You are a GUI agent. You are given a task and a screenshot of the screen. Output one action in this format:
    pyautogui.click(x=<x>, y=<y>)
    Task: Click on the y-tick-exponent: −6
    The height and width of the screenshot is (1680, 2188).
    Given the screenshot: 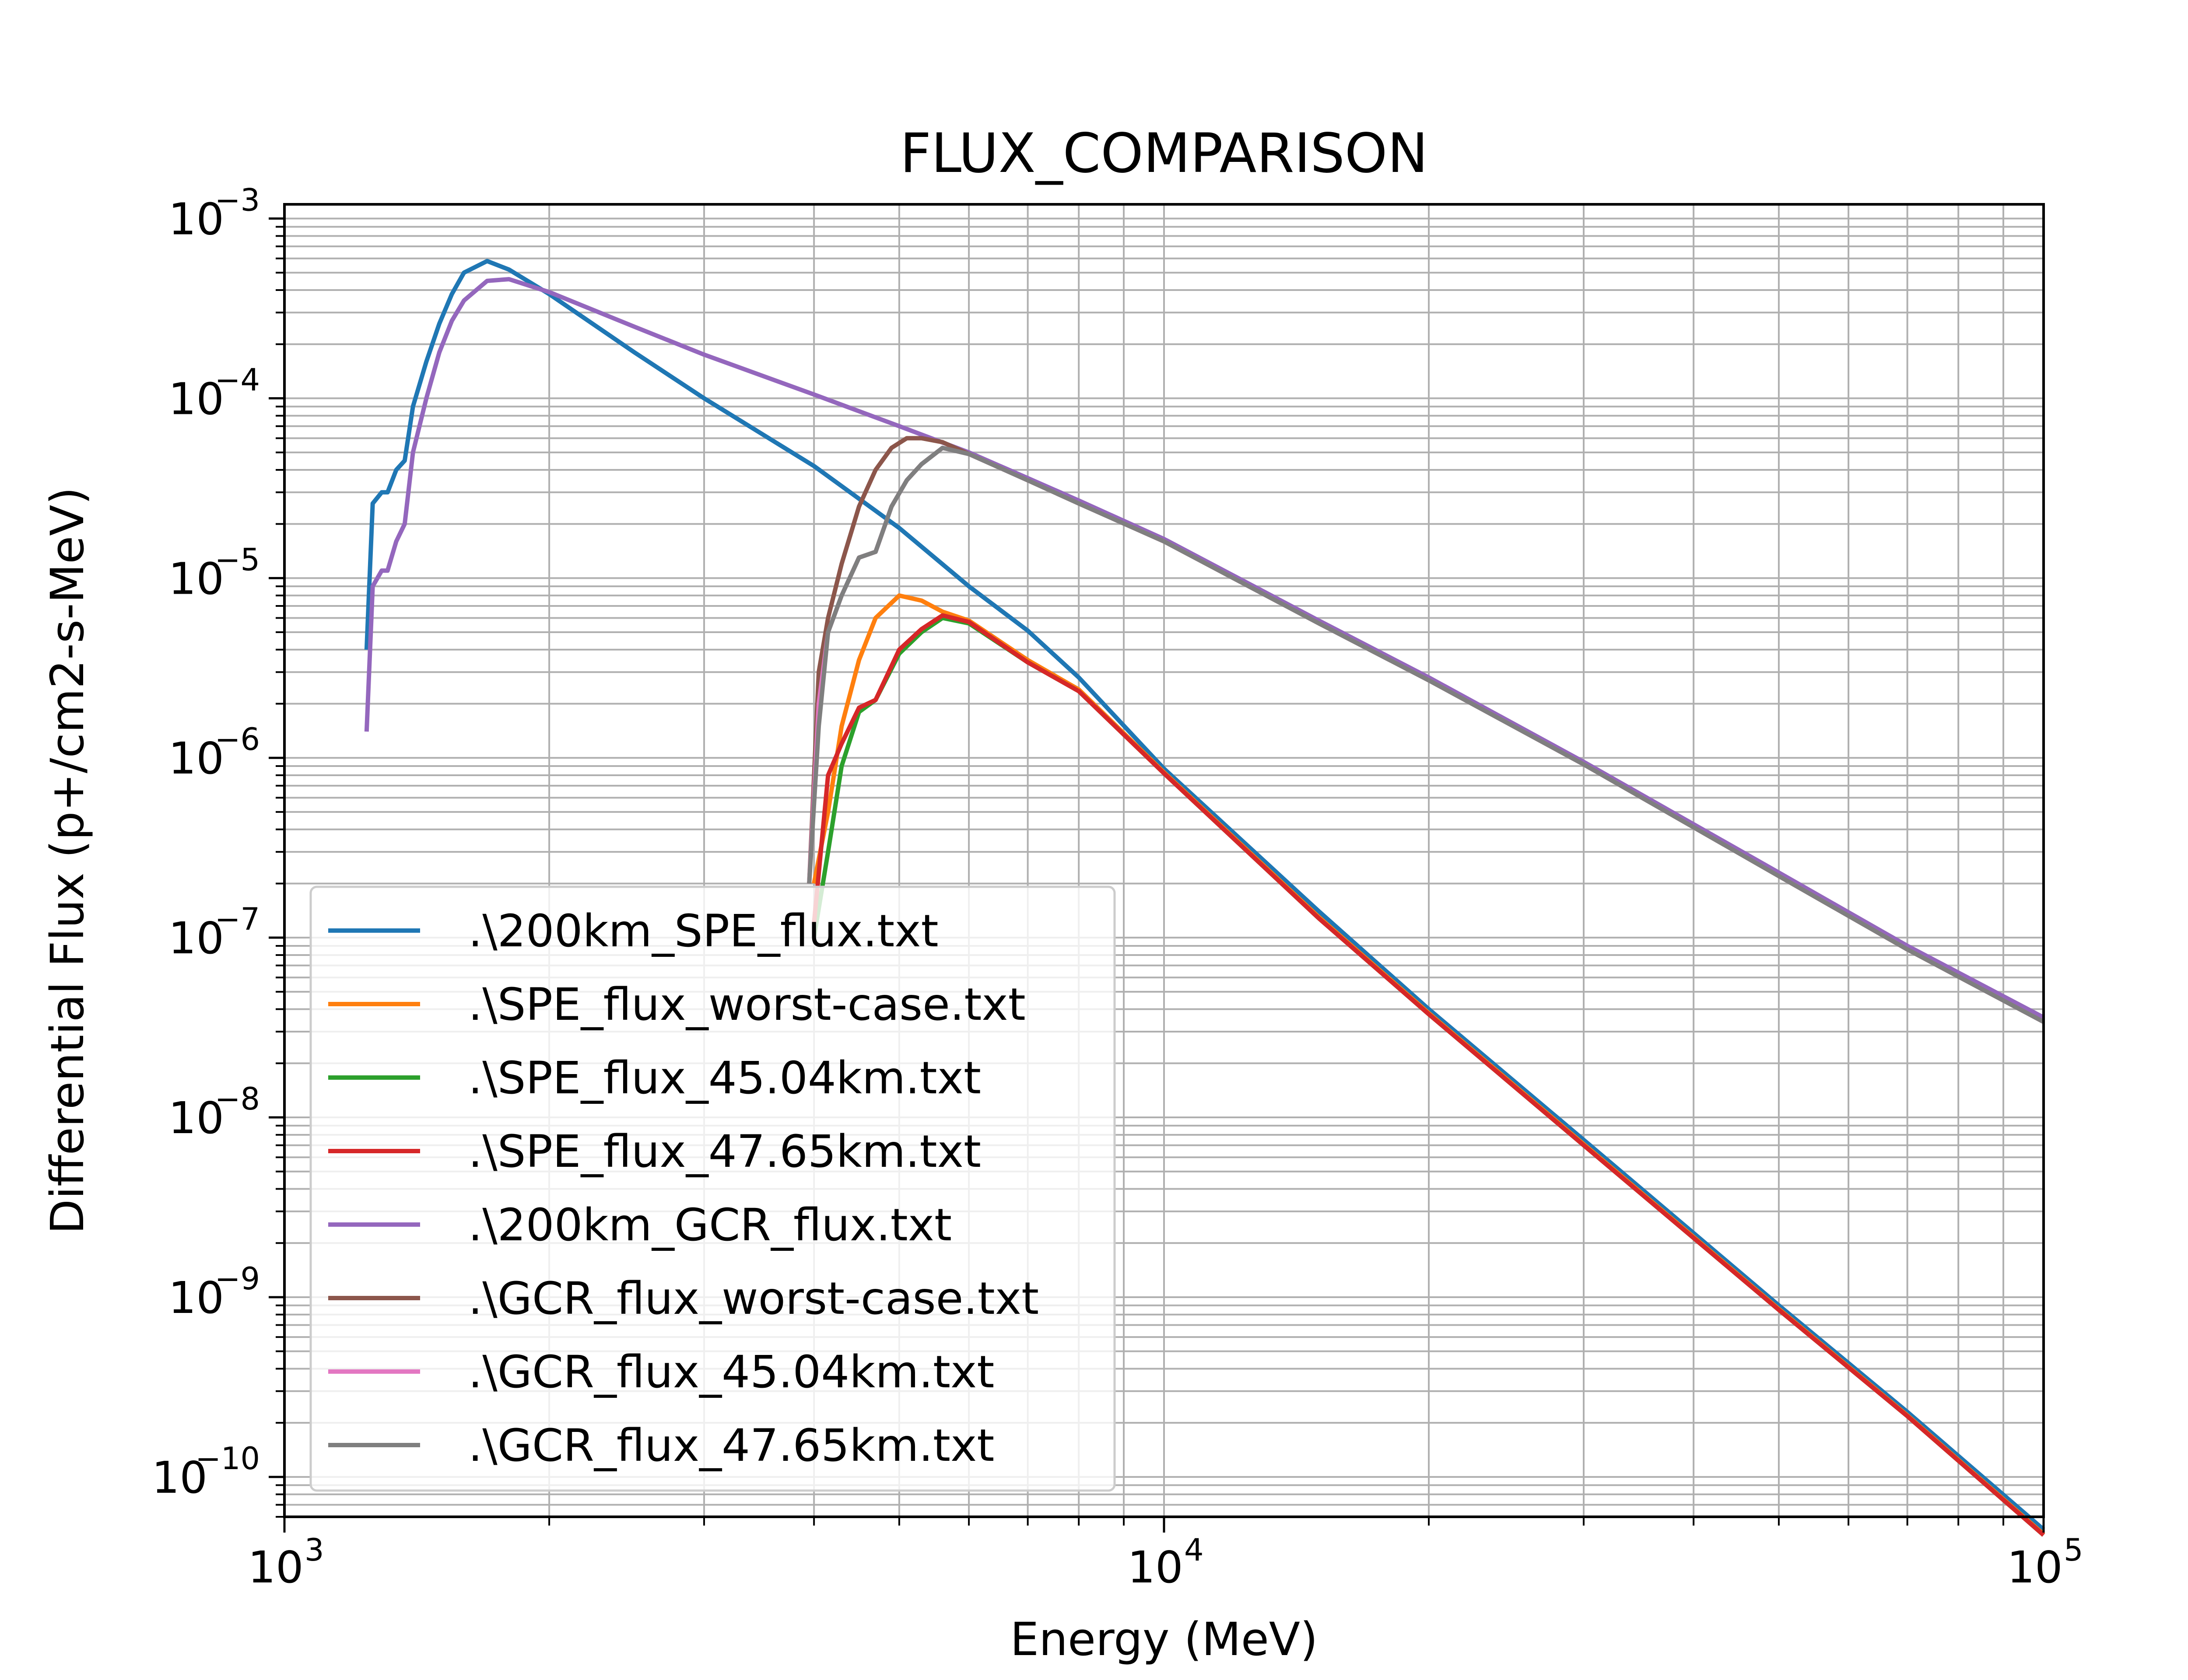 What is the action you would take?
    pyautogui.click(x=238, y=739)
    